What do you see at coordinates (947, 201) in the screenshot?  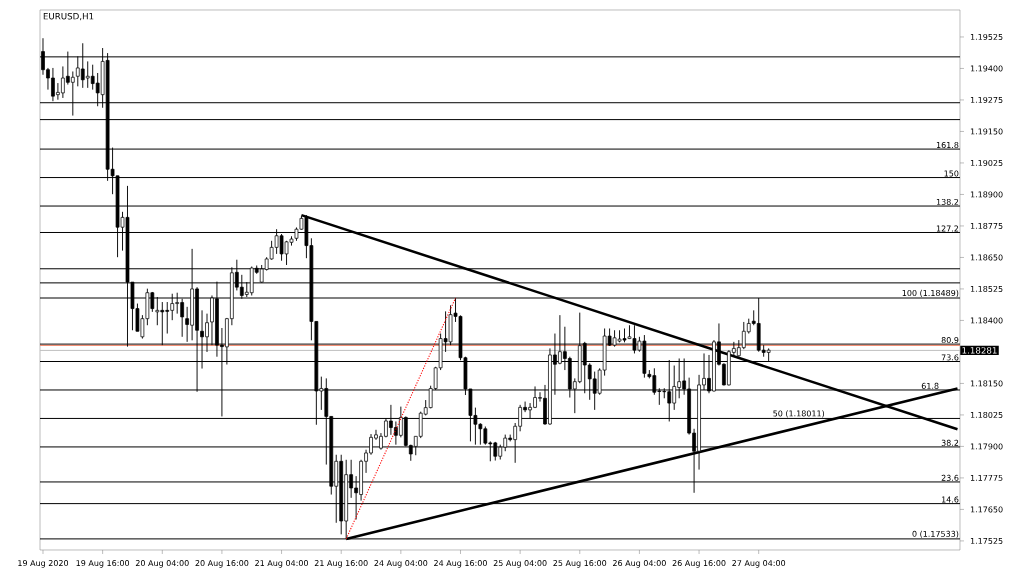 I see `annotation: 138.2` at bounding box center [947, 201].